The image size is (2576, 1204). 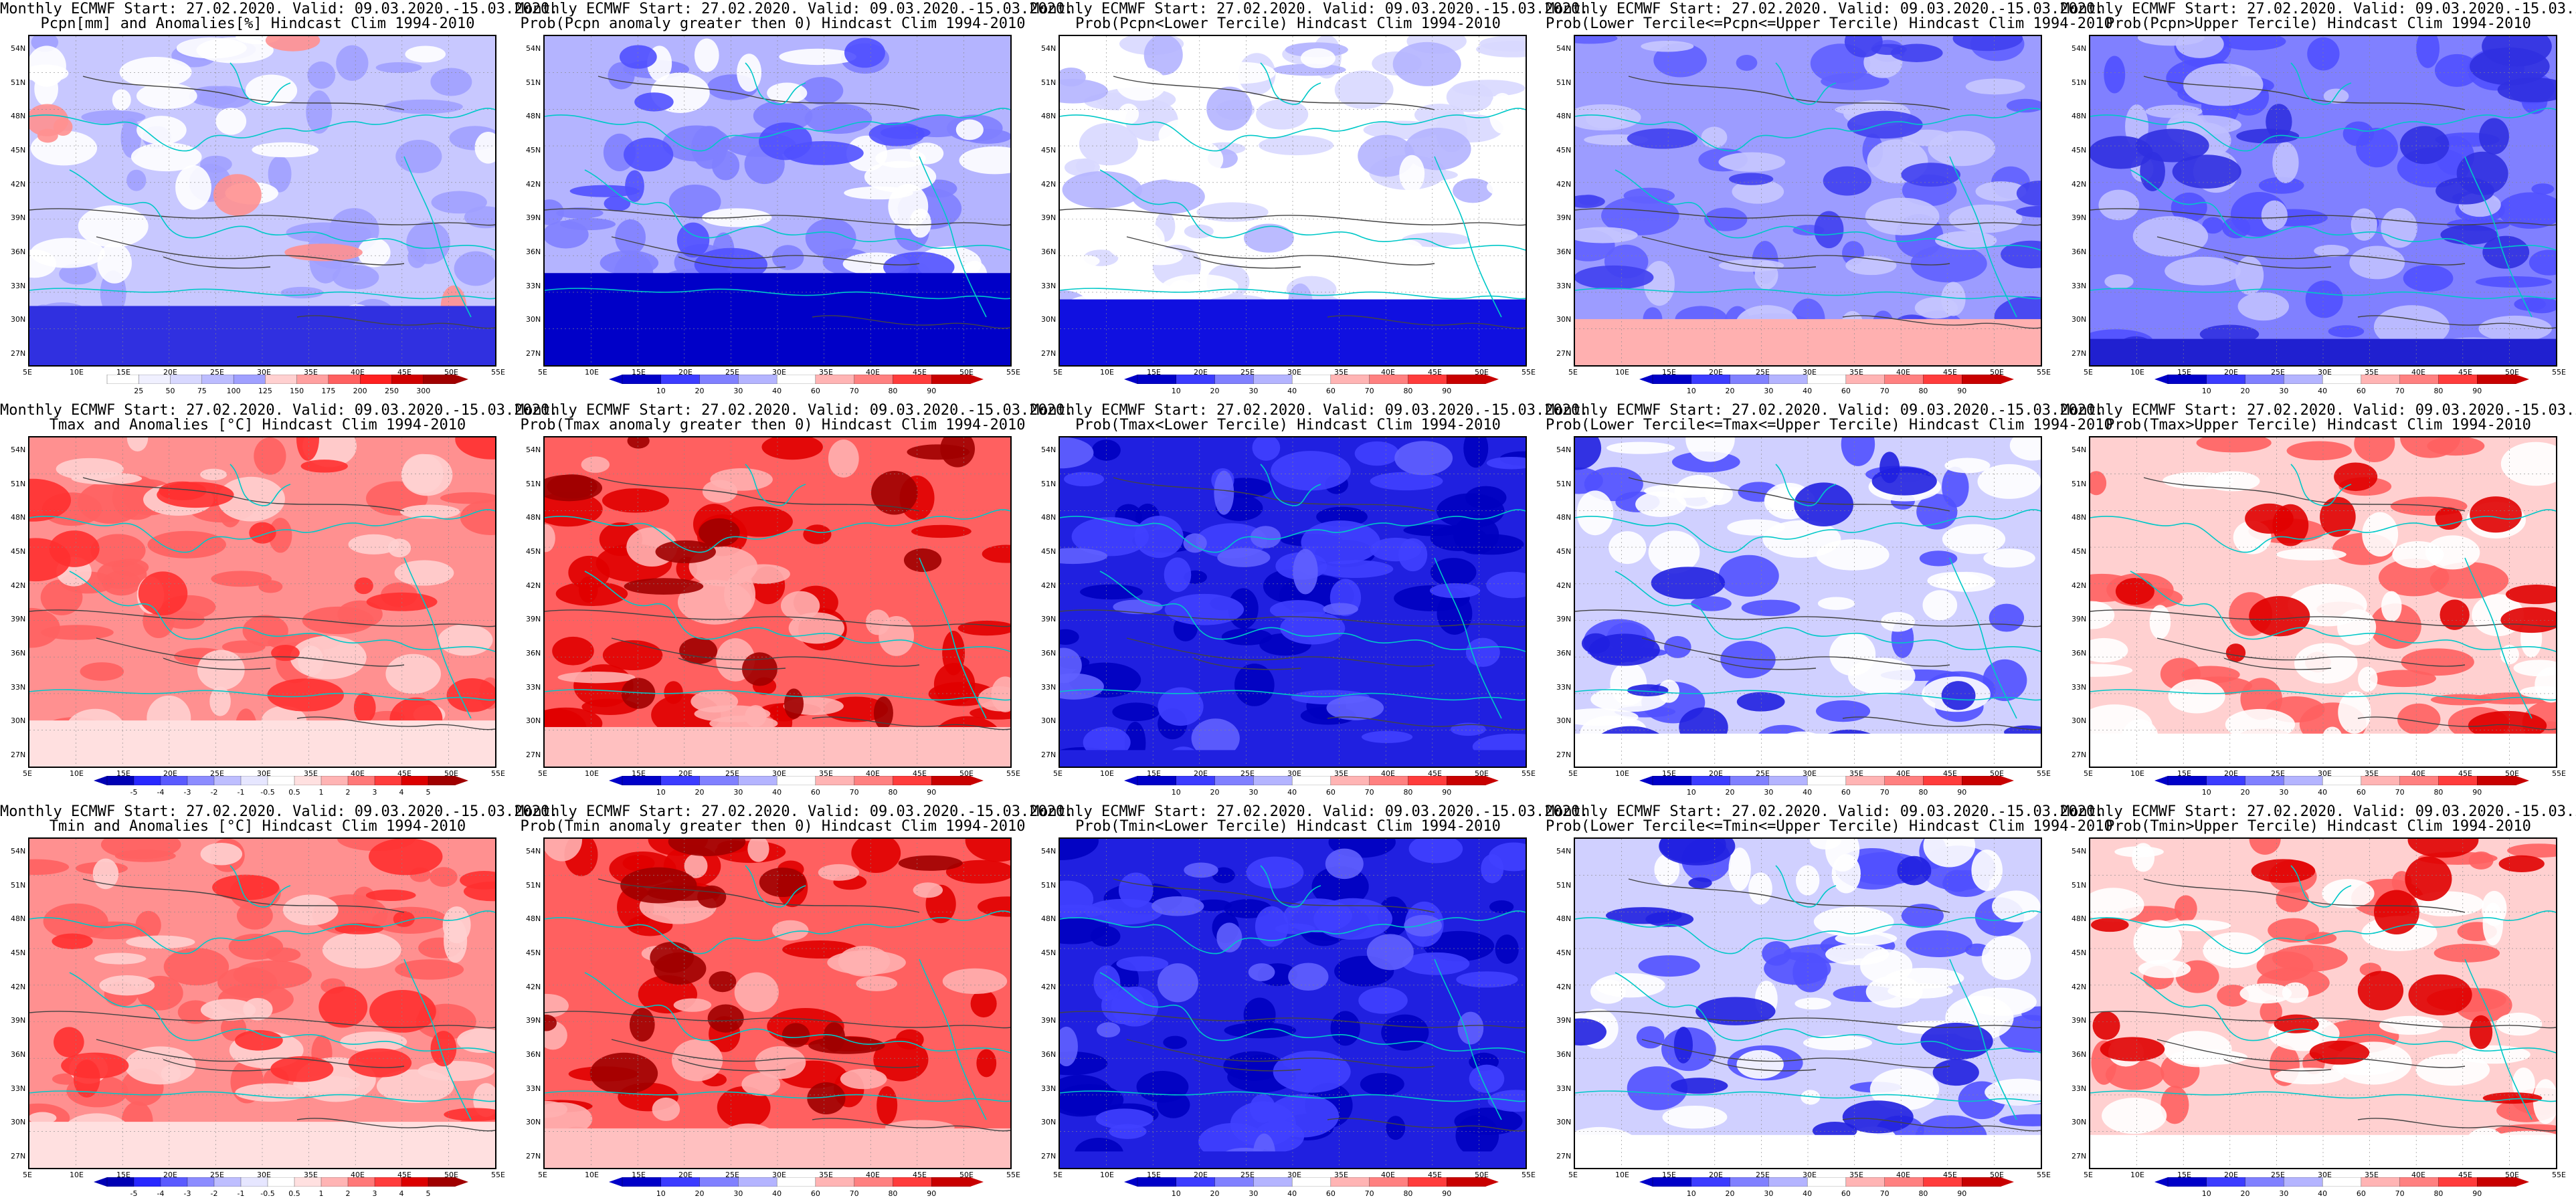 What do you see at coordinates (1564, 851) in the screenshot?
I see `lat-tick-label: 54N` at bounding box center [1564, 851].